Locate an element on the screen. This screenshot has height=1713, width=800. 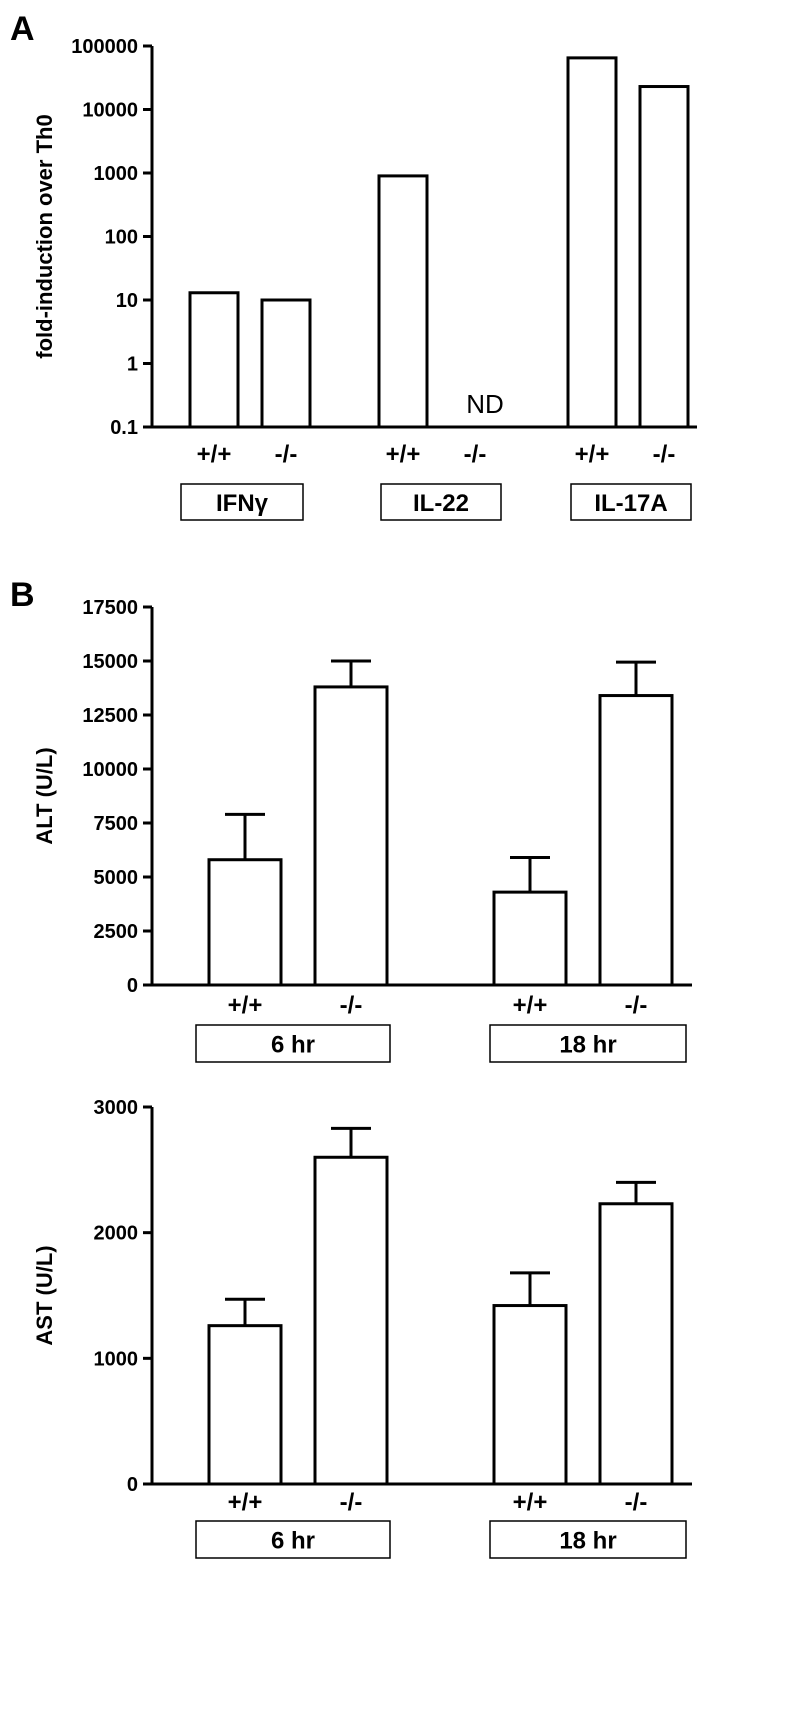
group-label: IL-17A is located at coordinates (630, 503).